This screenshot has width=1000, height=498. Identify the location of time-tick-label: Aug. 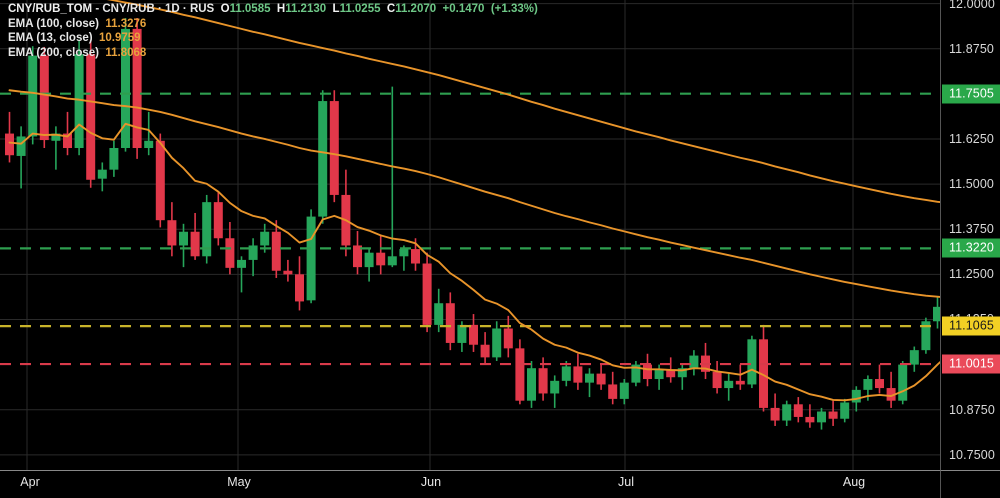
(854, 482).